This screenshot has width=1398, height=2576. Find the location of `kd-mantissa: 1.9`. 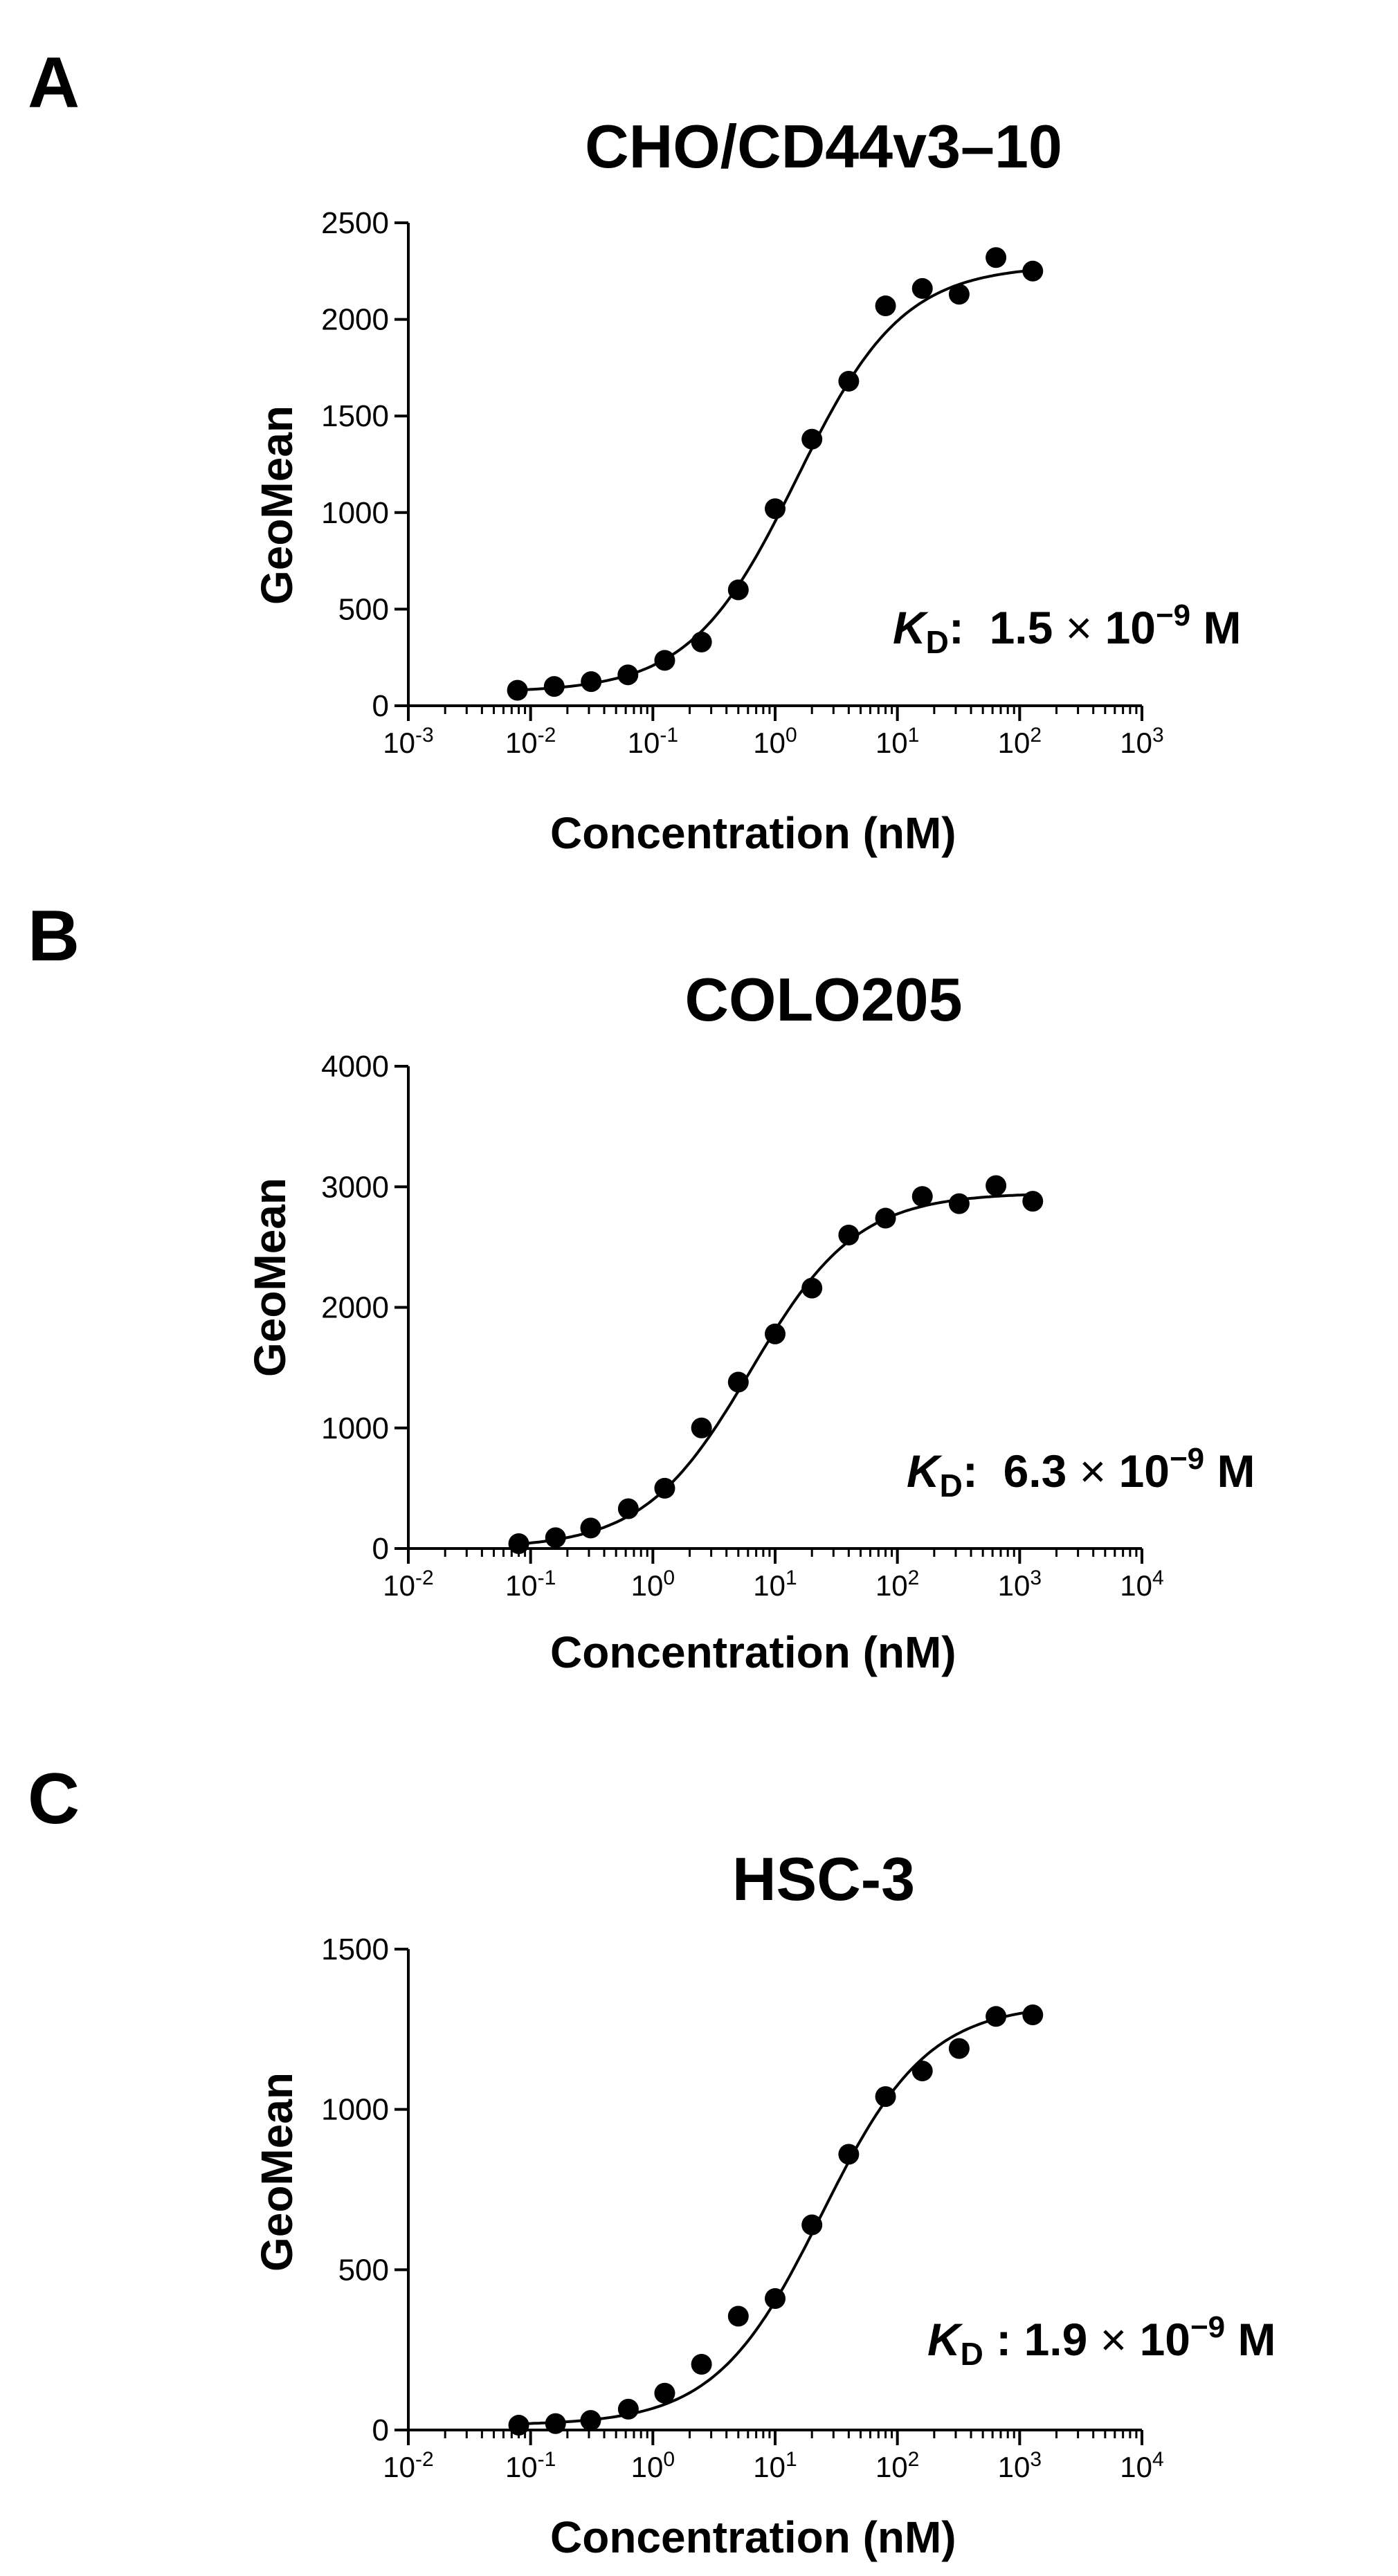

kd-mantissa: 1.9 is located at coordinates (1056, 2339).